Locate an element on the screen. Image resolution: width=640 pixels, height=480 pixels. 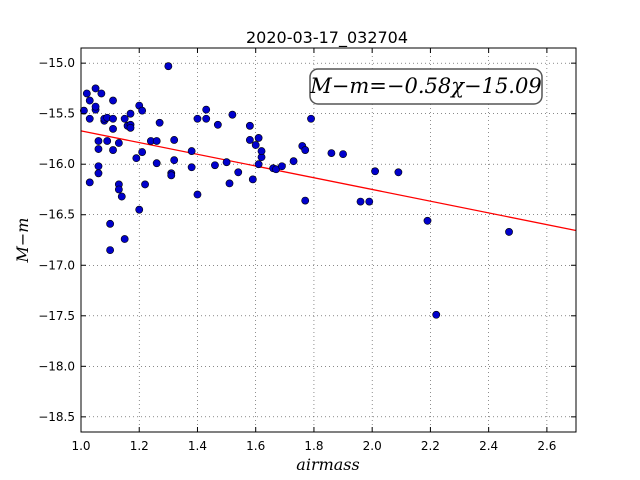
x-tick-label: 2.6 is located at coordinates (546, 446).